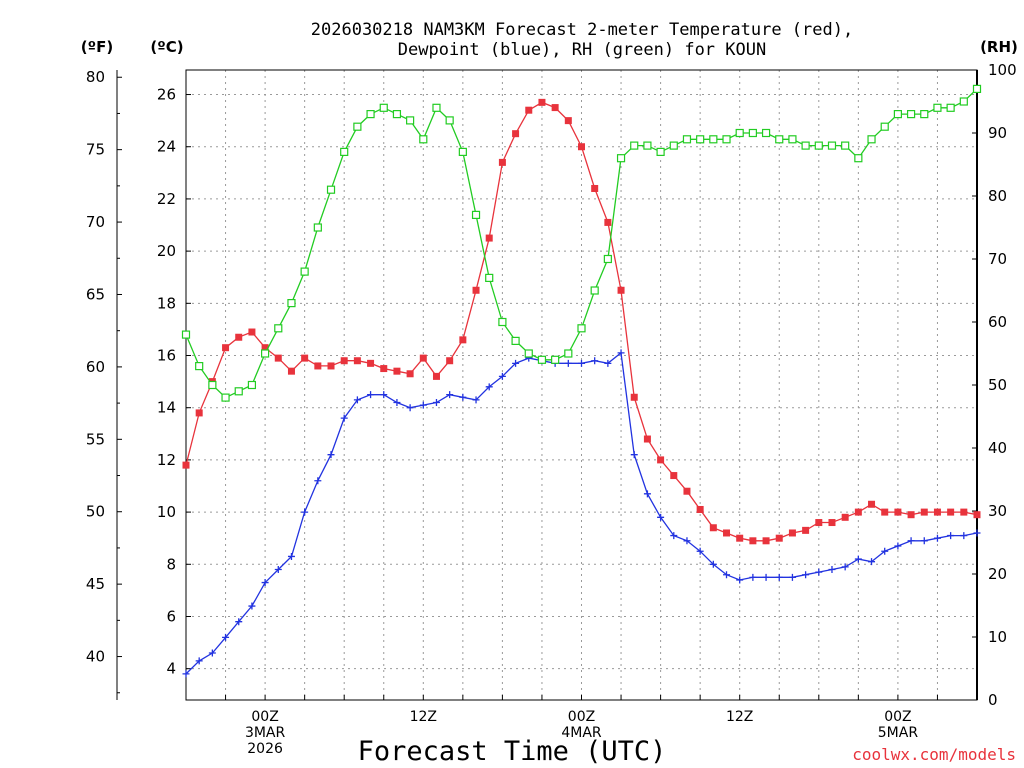 This screenshot has width=1024, height=768. Describe the element at coordinates (512, 751) in the screenshot. I see `x-axis-title: Forecast Time (UTC)` at that location.